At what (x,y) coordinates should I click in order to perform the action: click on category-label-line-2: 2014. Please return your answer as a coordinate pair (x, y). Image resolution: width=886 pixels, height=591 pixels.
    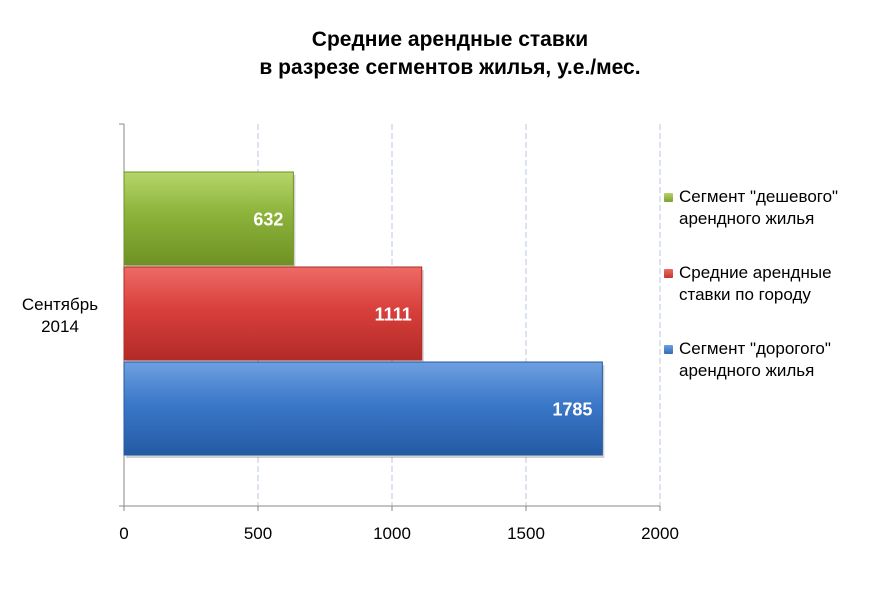
    Looking at the image, I should click on (60, 326).